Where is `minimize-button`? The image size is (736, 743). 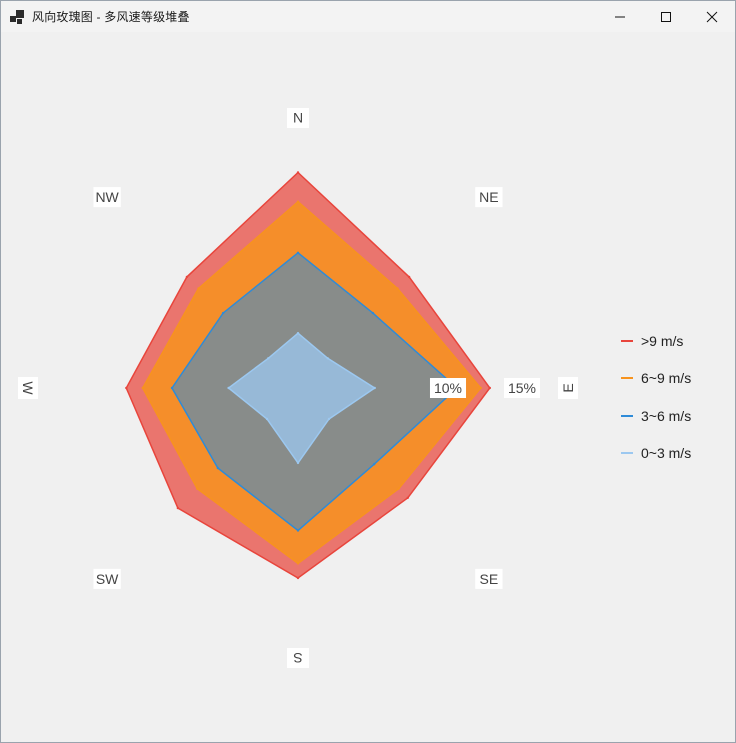
minimize-button is located at coordinates (620, 16).